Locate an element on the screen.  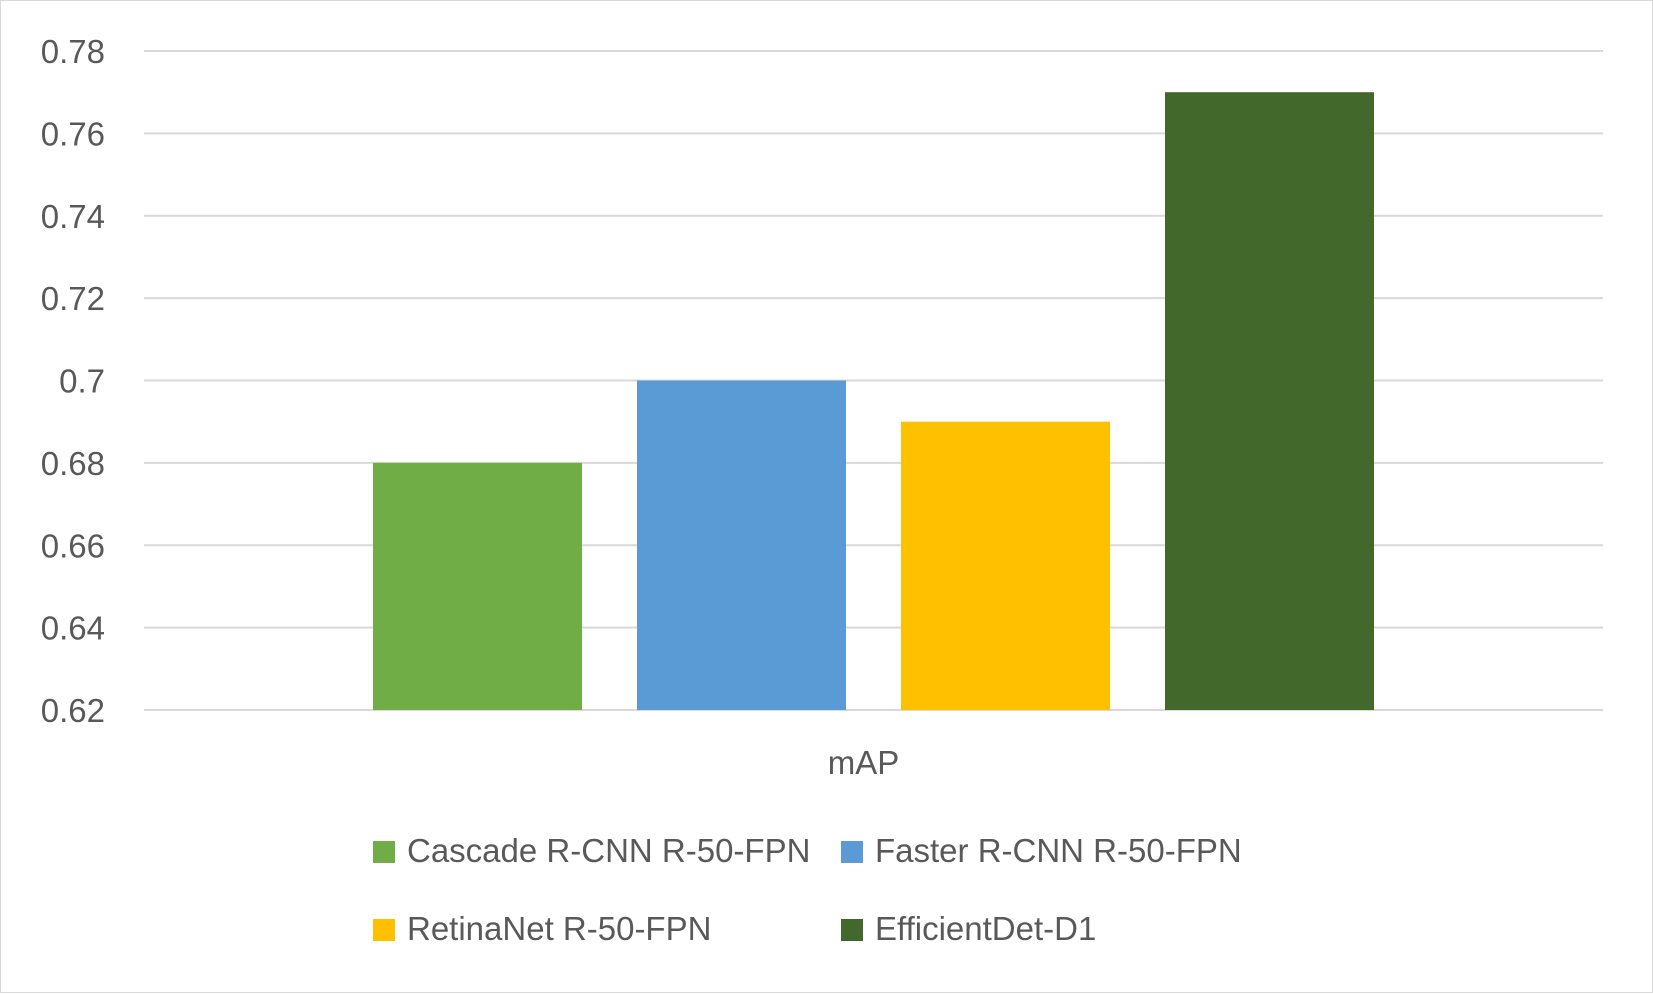
y-tick-label: 0.66 is located at coordinates (73, 545).